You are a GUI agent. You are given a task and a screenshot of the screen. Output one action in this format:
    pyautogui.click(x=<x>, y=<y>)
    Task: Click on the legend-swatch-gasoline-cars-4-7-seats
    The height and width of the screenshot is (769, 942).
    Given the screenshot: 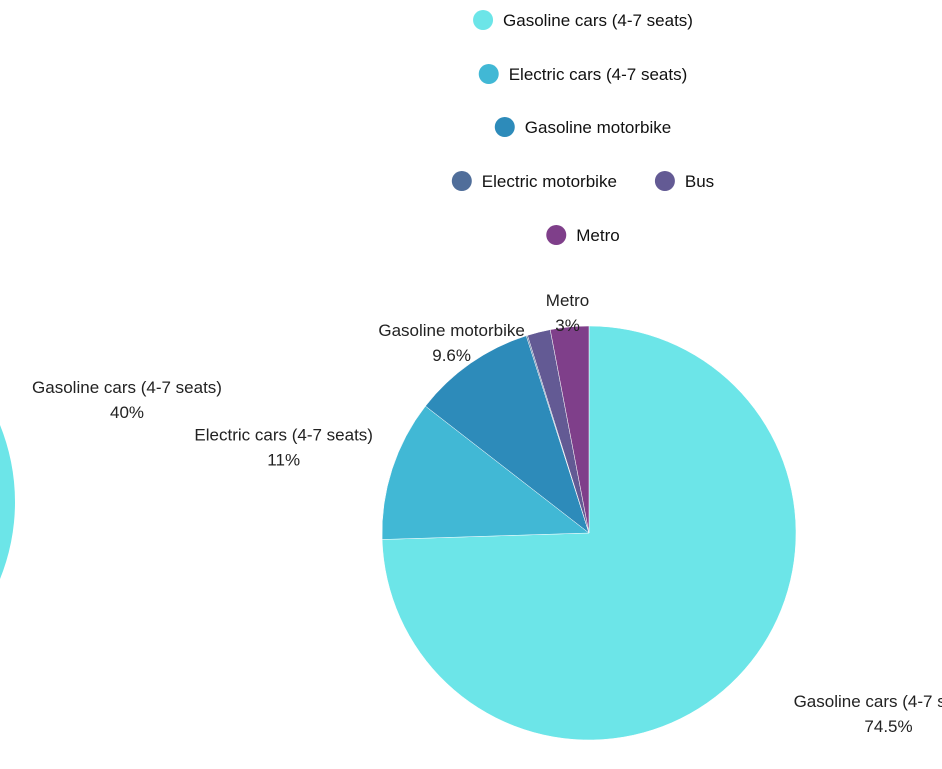 What is the action you would take?
    pyautogui.click(x=483, y=20)
    